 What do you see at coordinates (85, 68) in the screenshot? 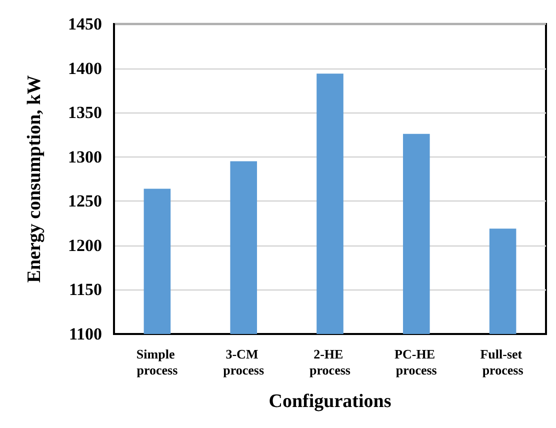
I see `y-tick-label: 1400` at bounding box center [85, 68].